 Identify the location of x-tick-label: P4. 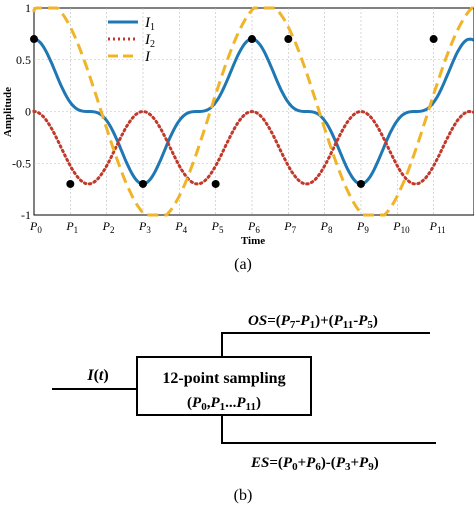
(180, 227).